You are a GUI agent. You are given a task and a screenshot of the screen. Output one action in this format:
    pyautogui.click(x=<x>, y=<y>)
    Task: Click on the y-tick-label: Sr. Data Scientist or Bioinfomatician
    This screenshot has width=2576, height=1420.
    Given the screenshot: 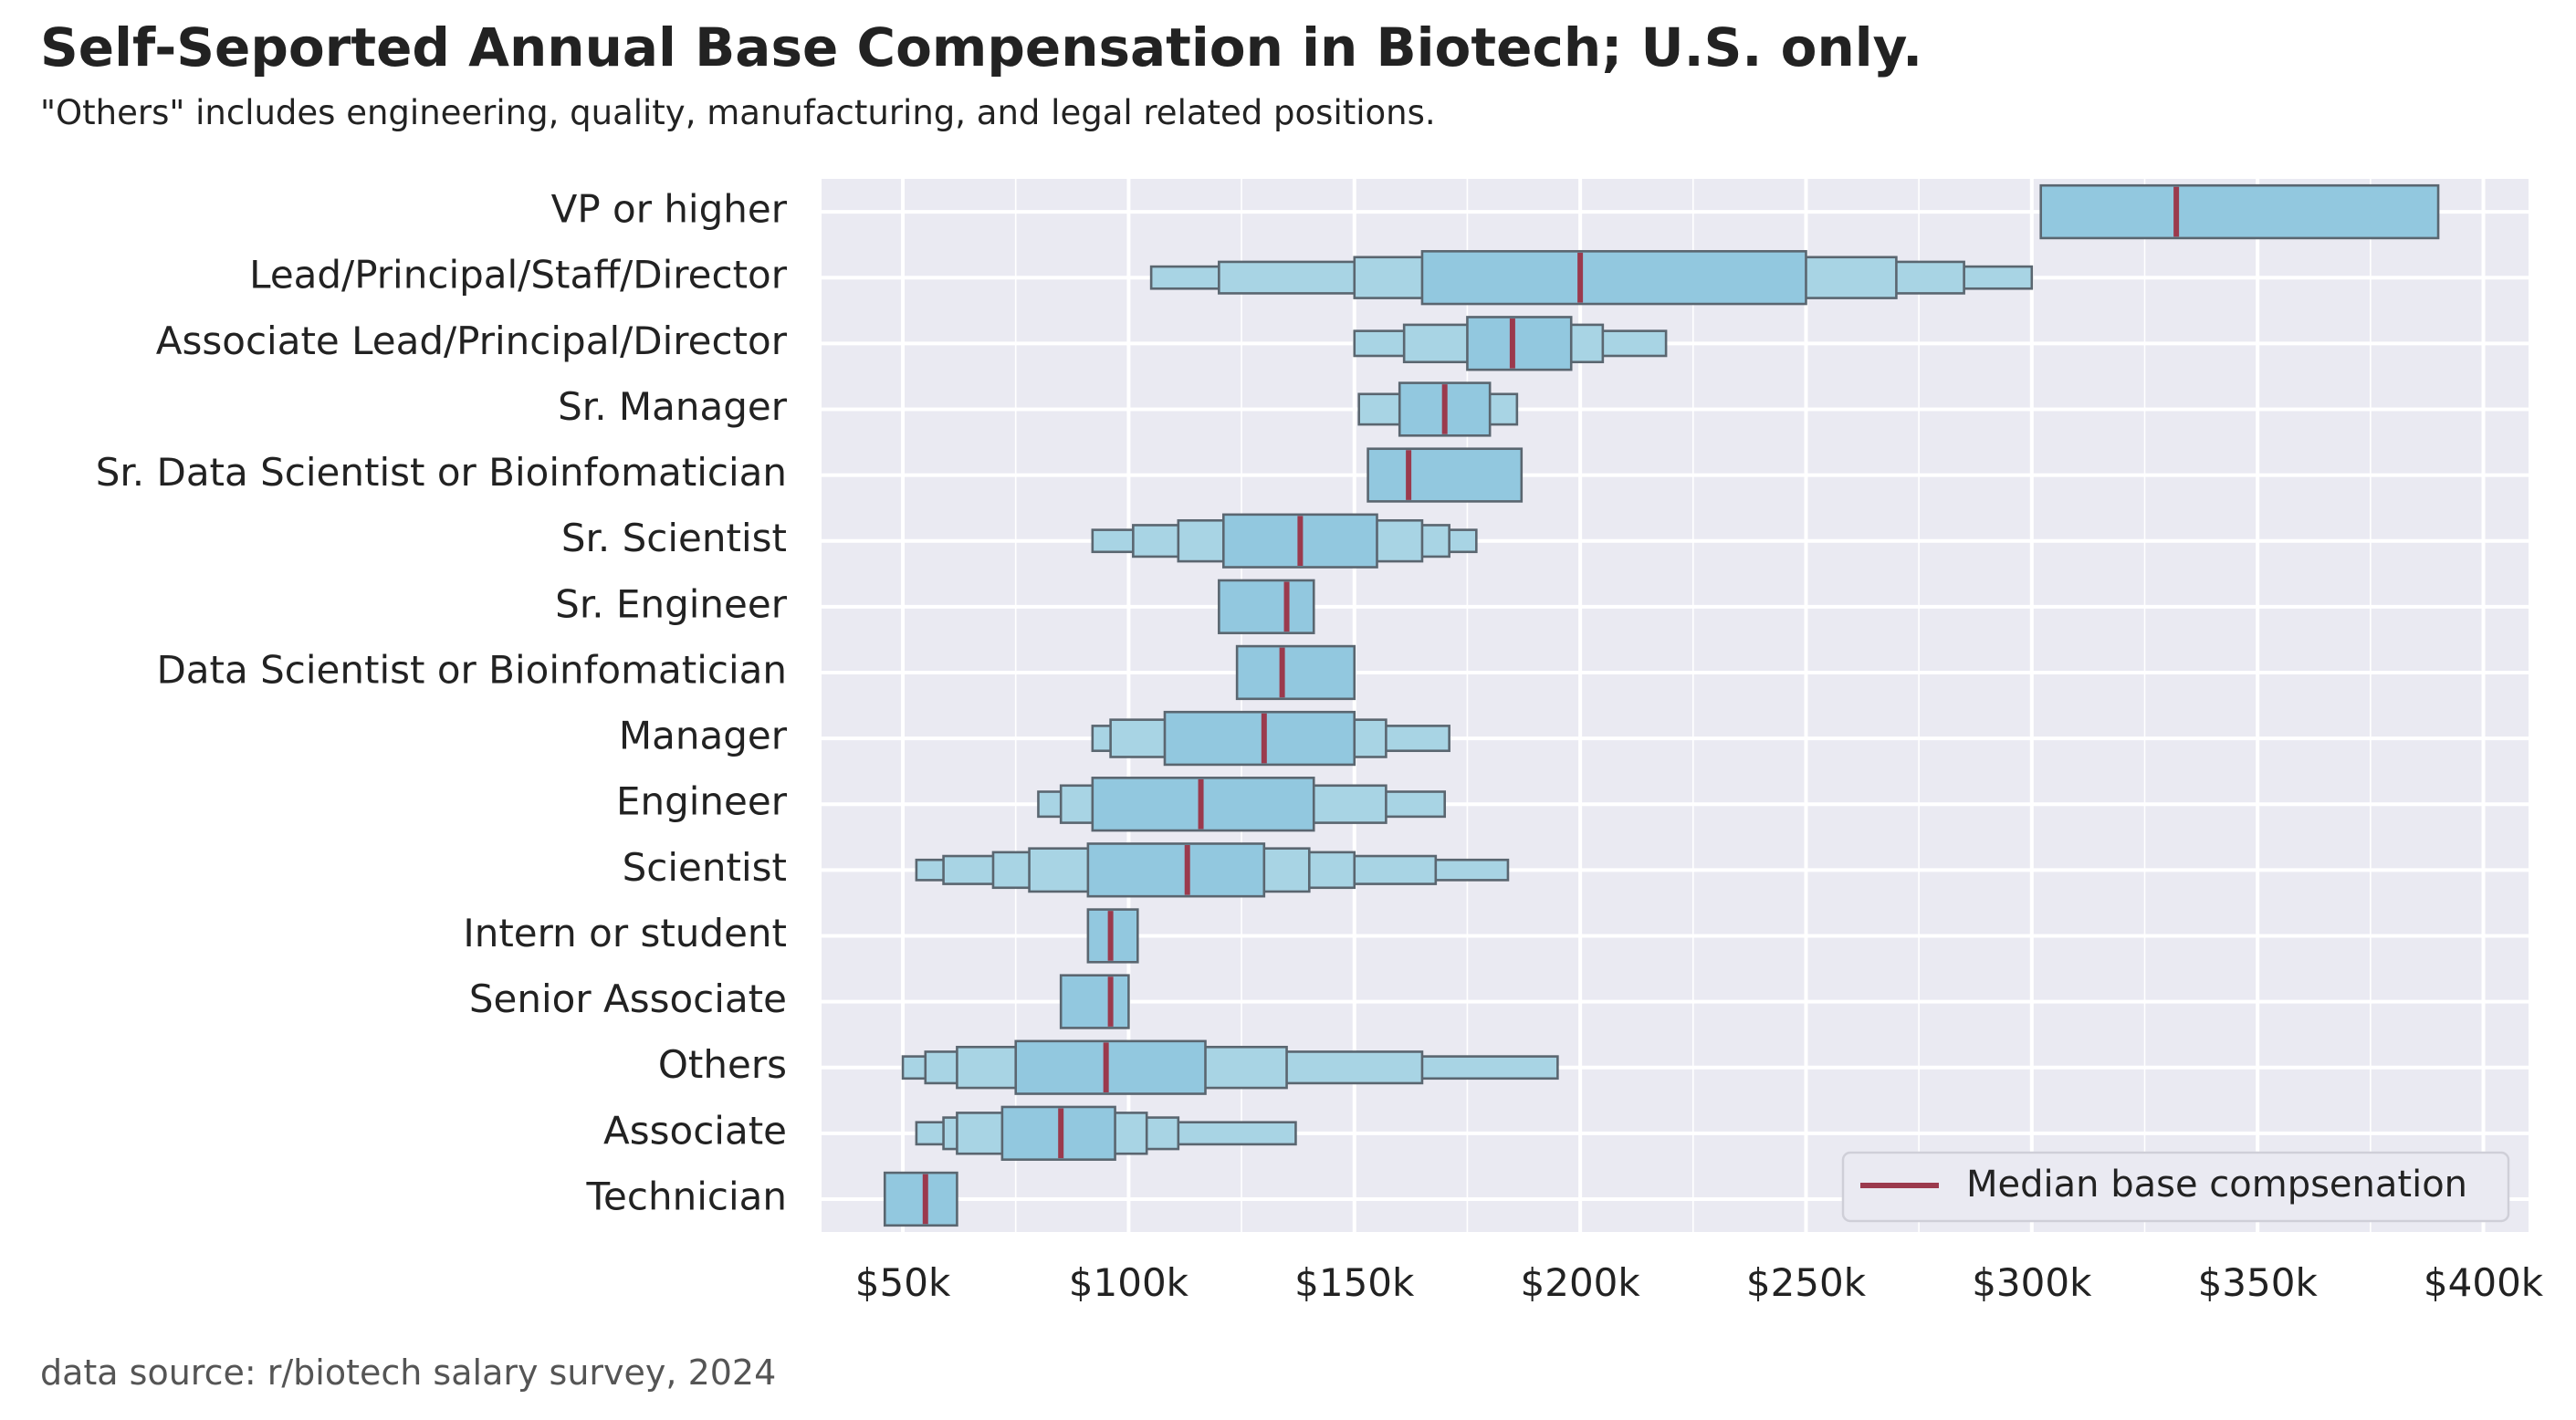 What is the action you would take?
    pyautogui.click(x=442, y=472)
    